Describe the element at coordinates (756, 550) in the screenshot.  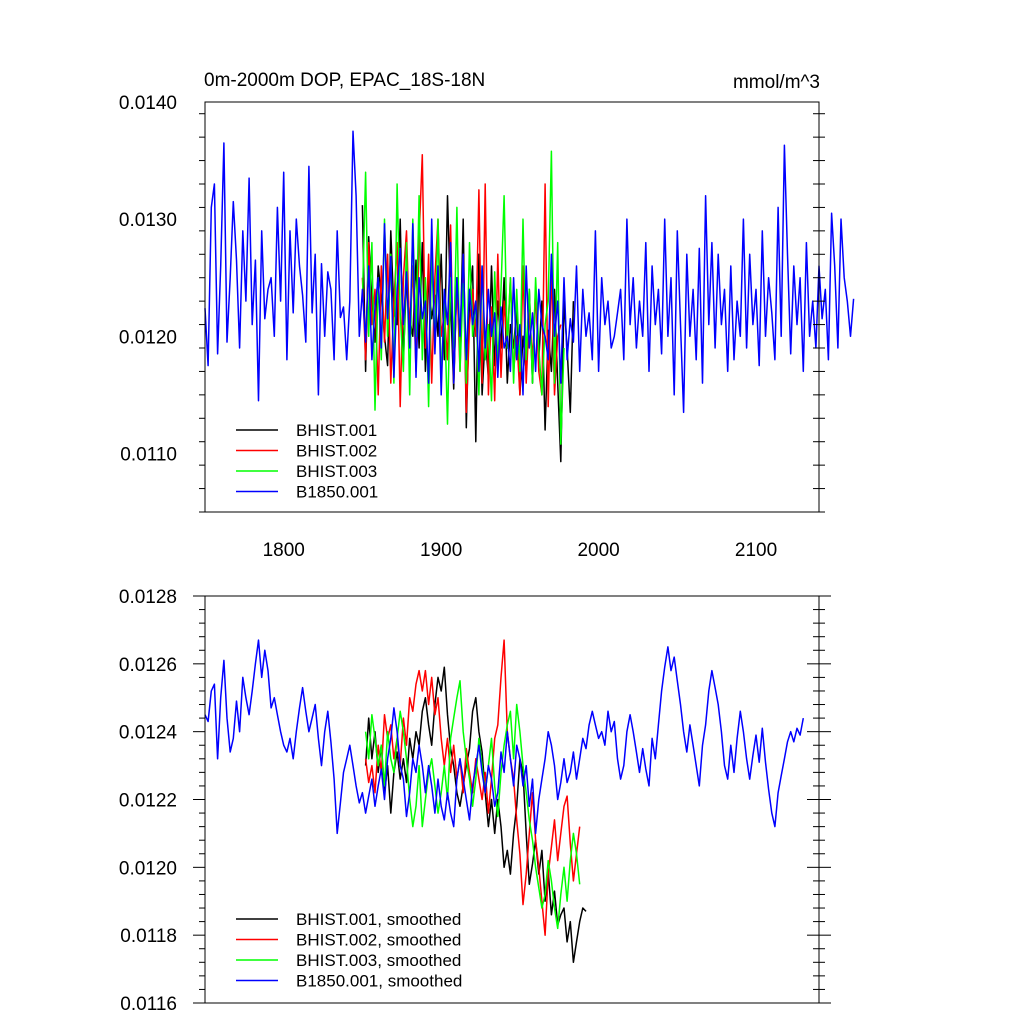
I see `top-x-tick-label: 2100` at that location.